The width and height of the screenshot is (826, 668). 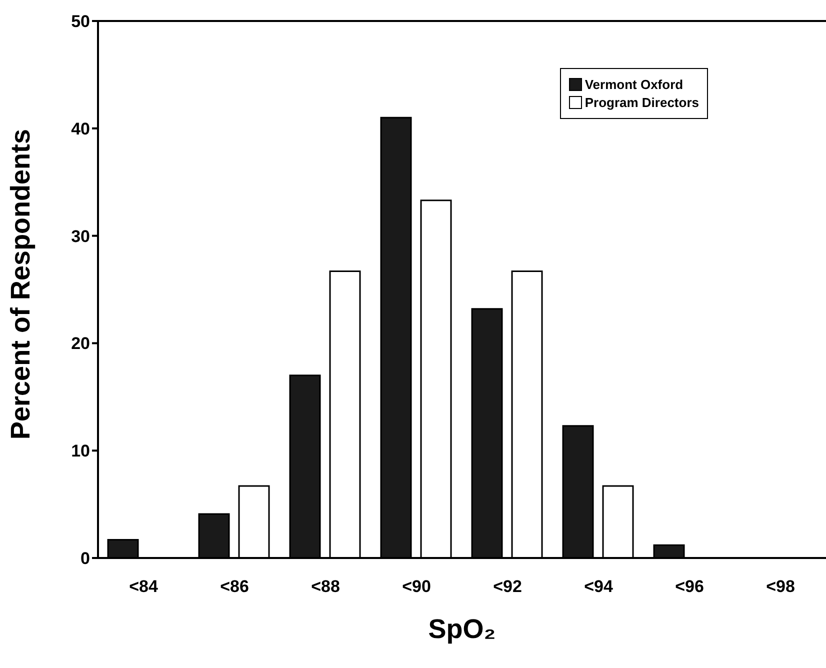 What do you see at coordinates (80, 128) in the screenshot?
I see `y-tick-label: 40` at bounding box center [80, 128].